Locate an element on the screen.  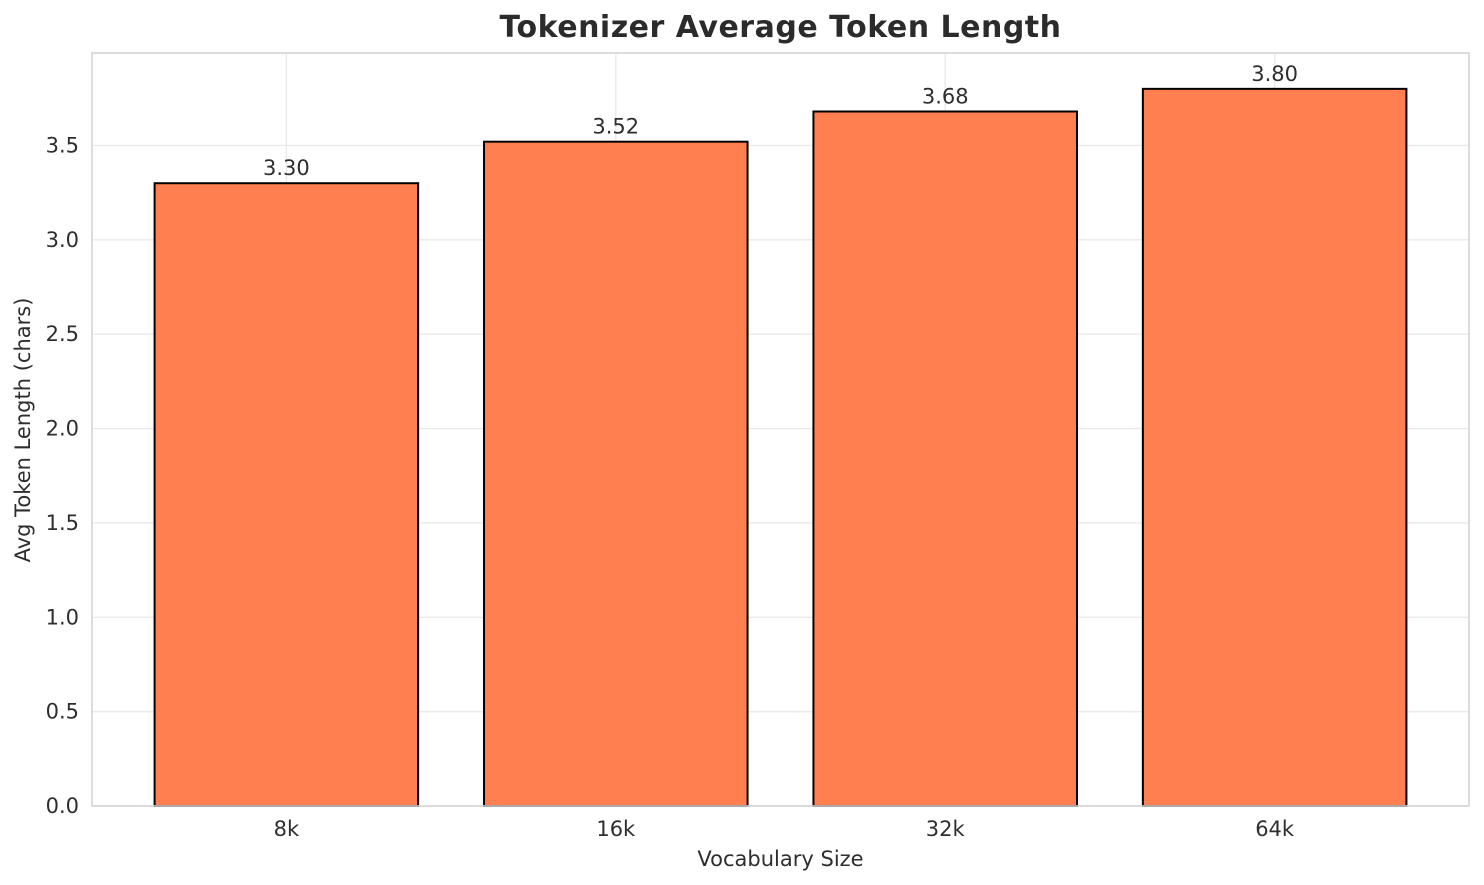
x-axis-label: Vocabulary Size is located at coordinates (780, 859).